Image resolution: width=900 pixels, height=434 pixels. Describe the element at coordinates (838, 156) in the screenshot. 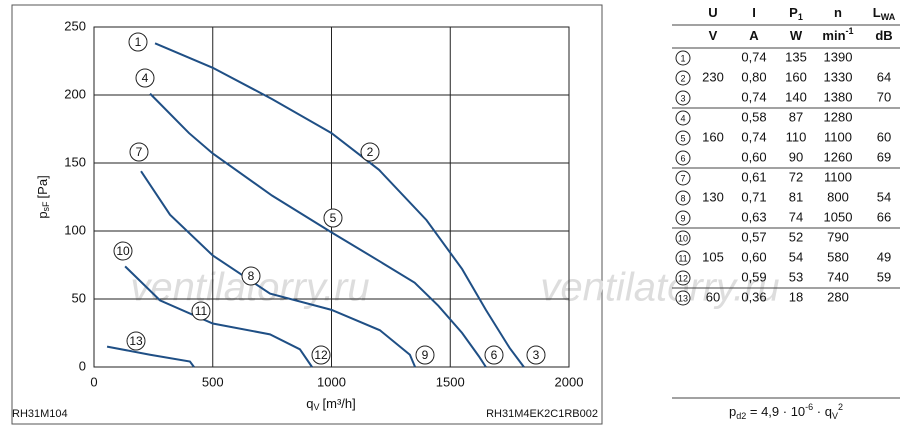

I see `table-cell: 1260` at that location.